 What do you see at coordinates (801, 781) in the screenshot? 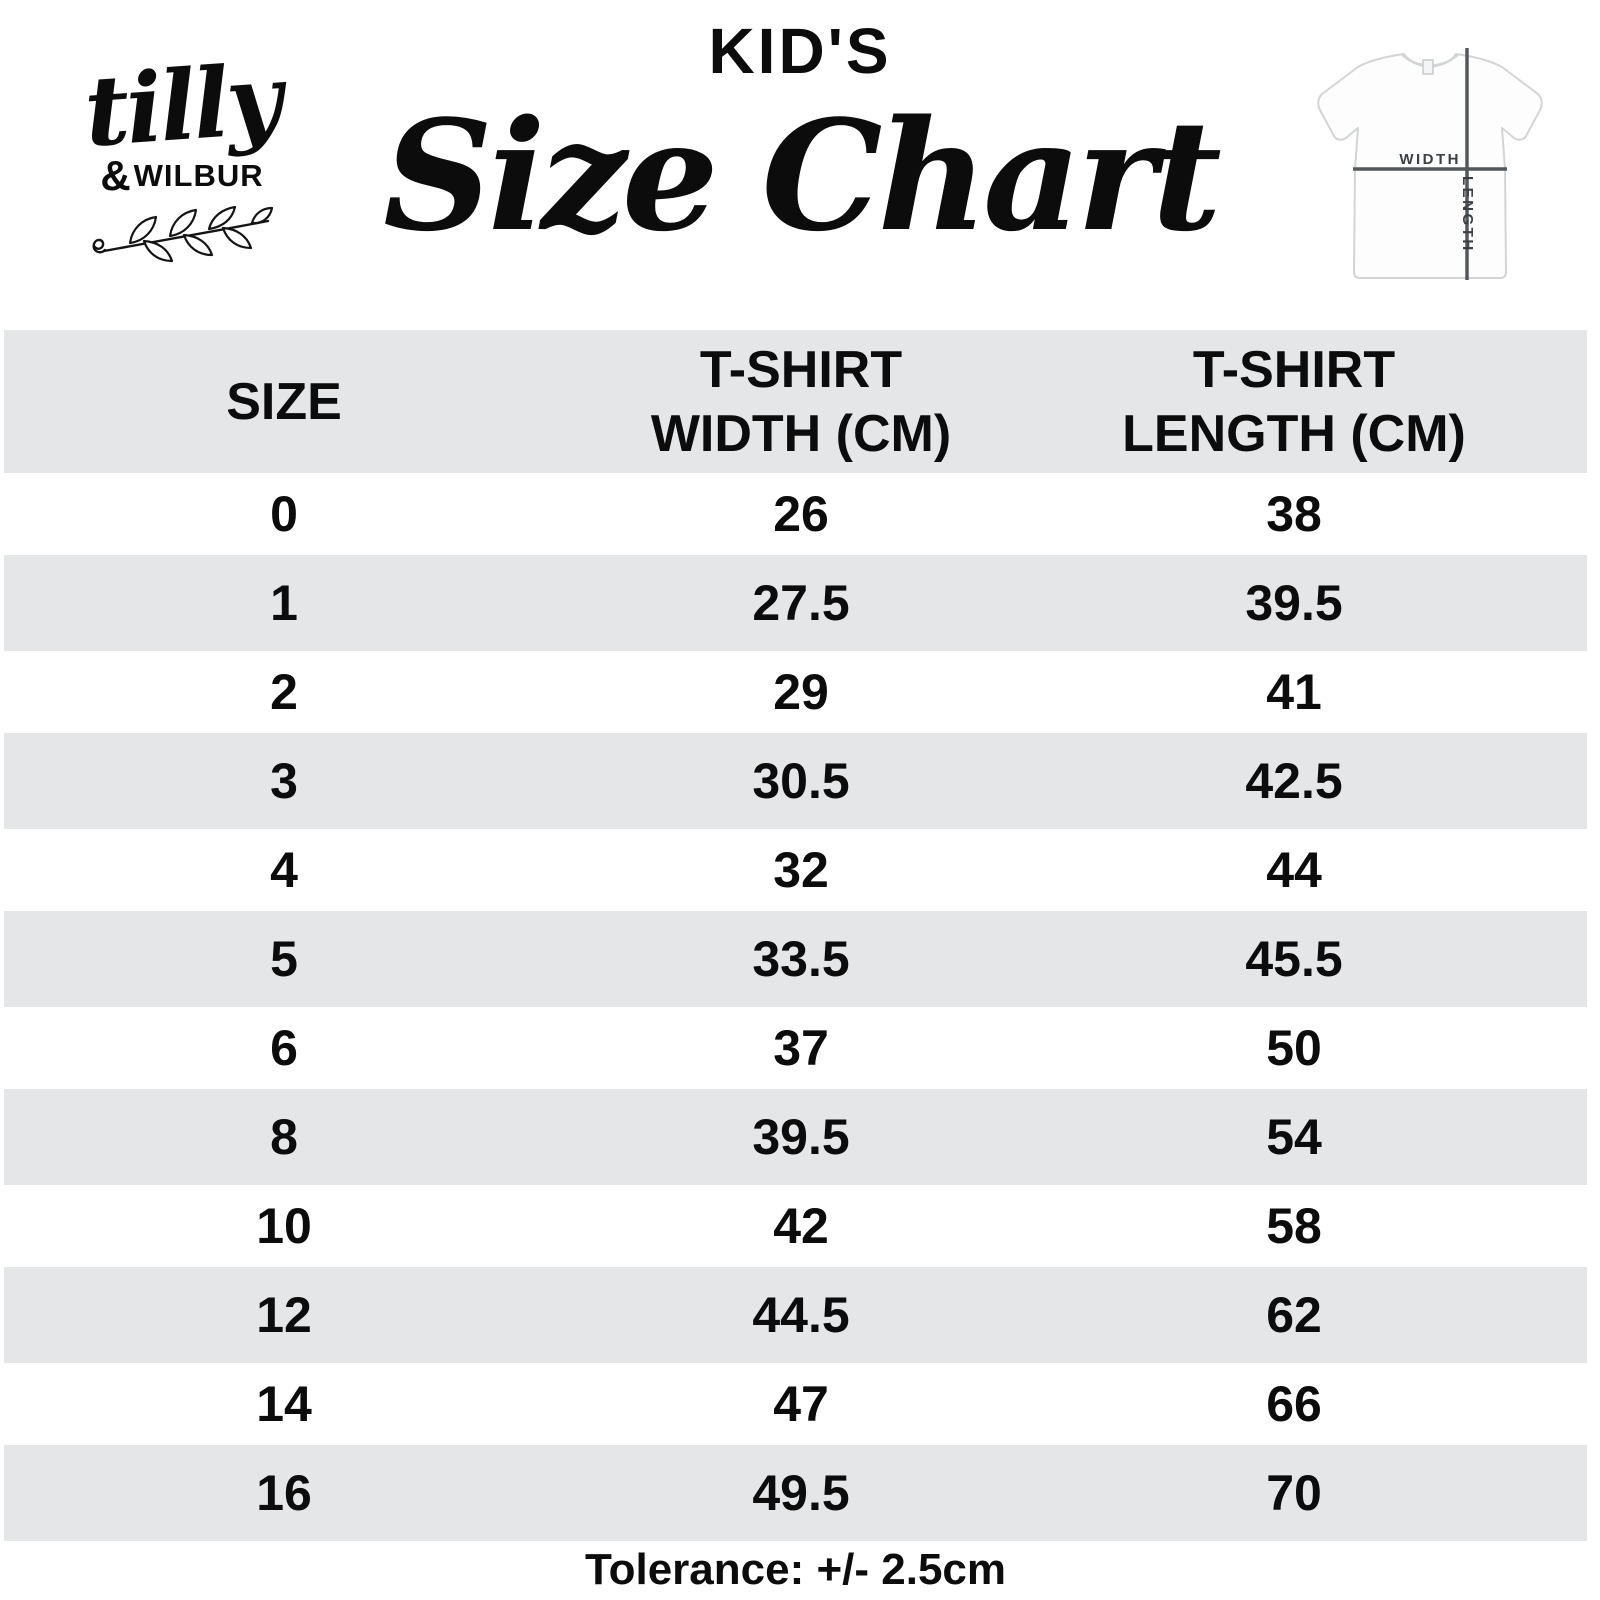
I see `width-cell: 30.5` at bounding box center [801, 781].